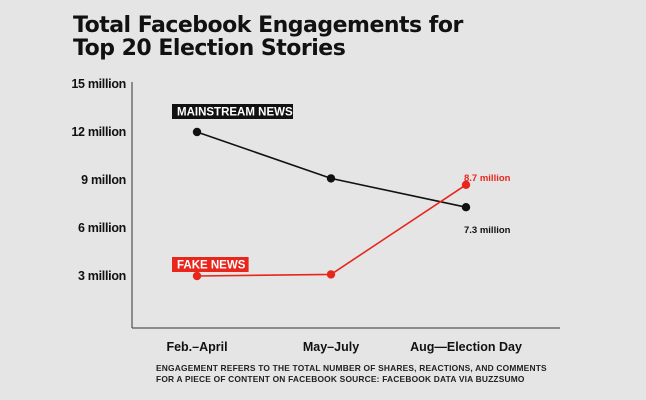  What do you see at coordinates (235, 113) in the screenshot?
I see `series-label-mainstream: MAINSTREAM NEWS` at bounding box center [235, 113].